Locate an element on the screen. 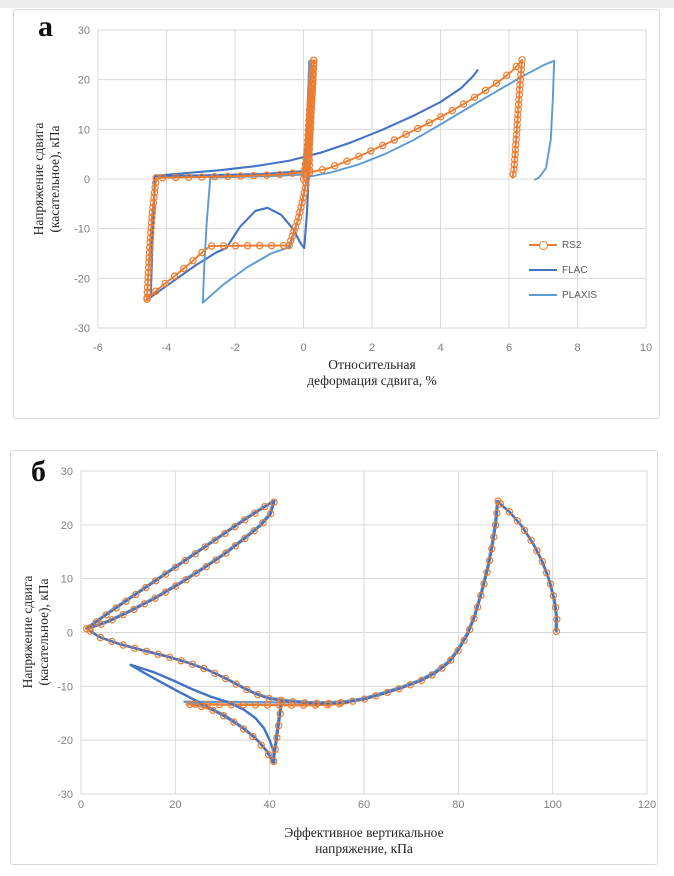 Image resolution: width=674 pixels, height=876 pixels. chart-b-y-axis-title: Напряжение сдвига (касательное), кПа is located at coordinates (36, 632).